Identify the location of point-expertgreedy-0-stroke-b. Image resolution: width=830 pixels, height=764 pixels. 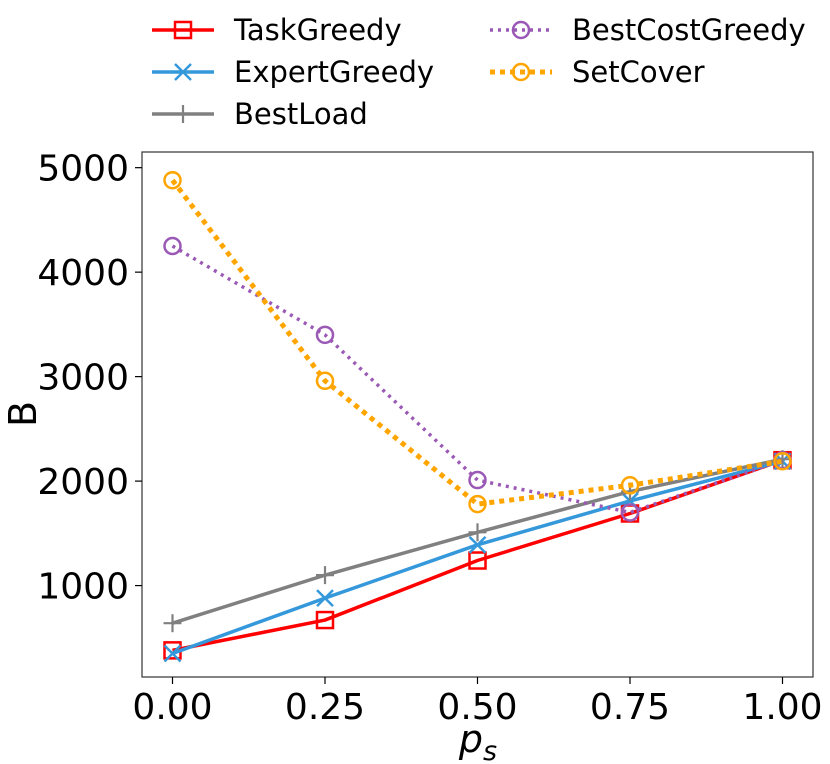
(172, 653).